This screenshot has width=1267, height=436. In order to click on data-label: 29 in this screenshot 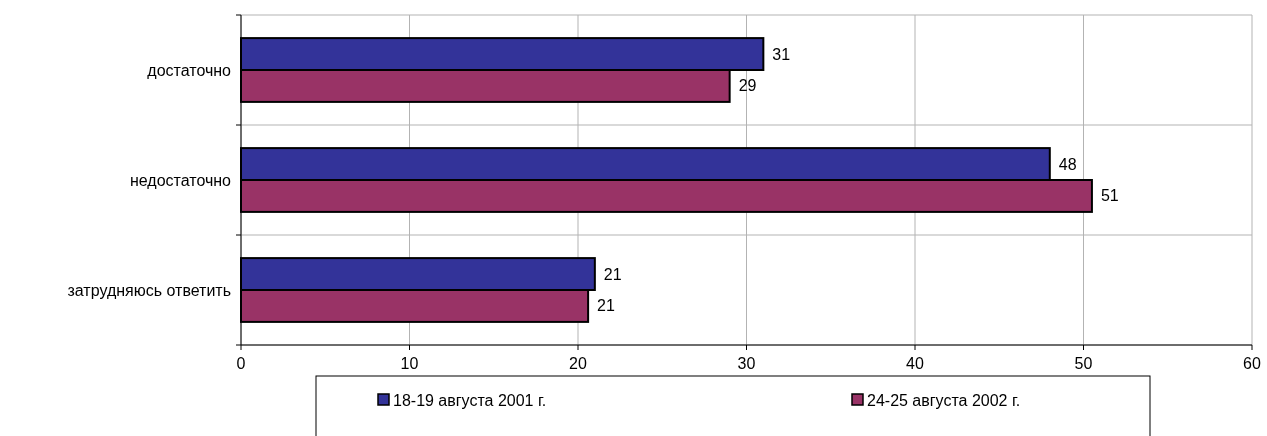, I will do `click(747, 86)`.